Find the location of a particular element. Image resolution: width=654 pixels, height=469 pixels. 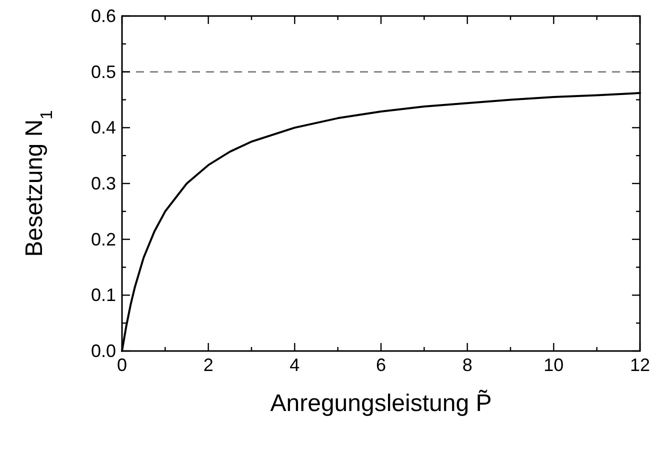

y-tick-label: 0.1 is located at coordinates (103, 295).